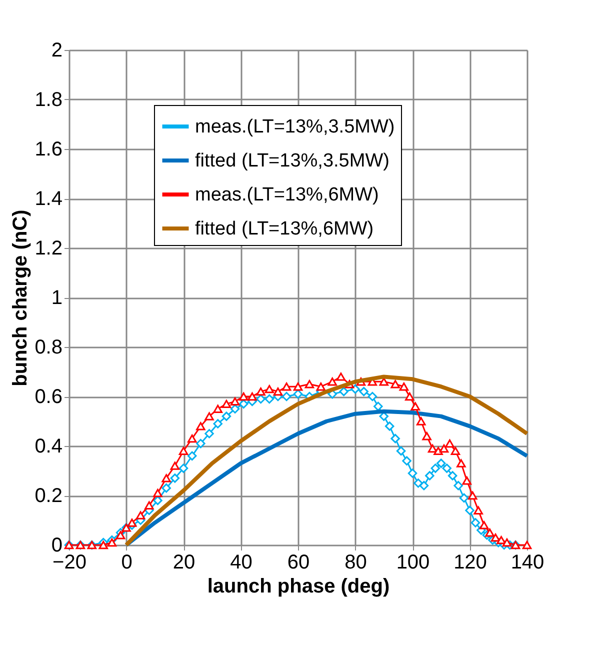  I want to click on legend-label: meas.(LT=13%,3.5MW), so click(295, 127).